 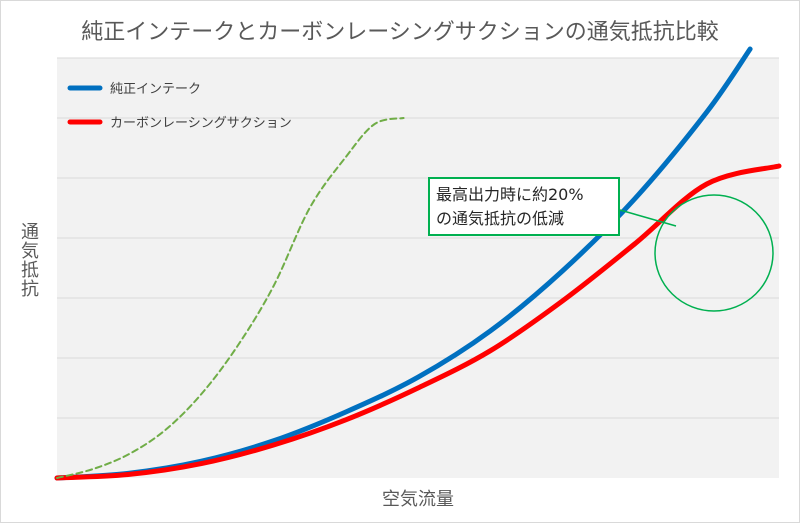 I want to click on highlight-circle, so click(x=714, y=253).